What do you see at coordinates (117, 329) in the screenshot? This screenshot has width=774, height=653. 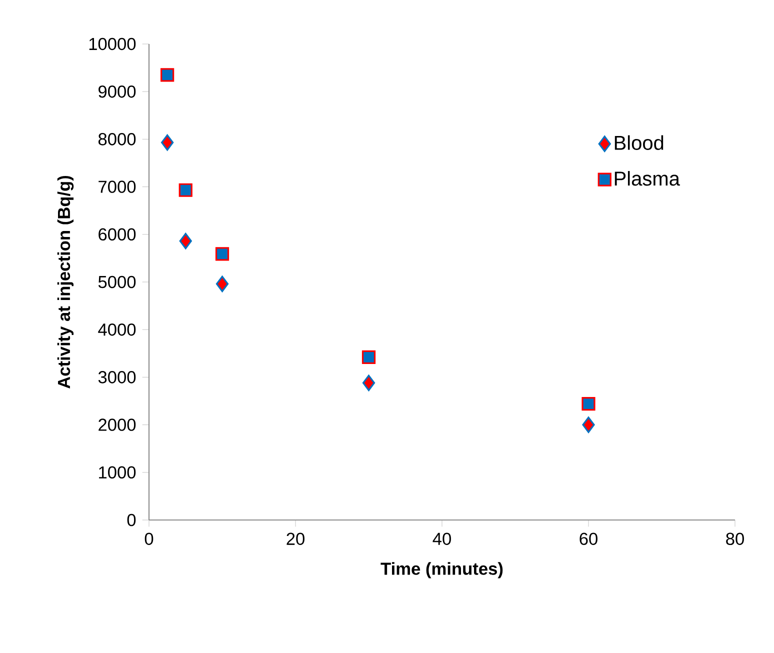 I see `y-tick-label: 4000` at bounding box center [117, 329].